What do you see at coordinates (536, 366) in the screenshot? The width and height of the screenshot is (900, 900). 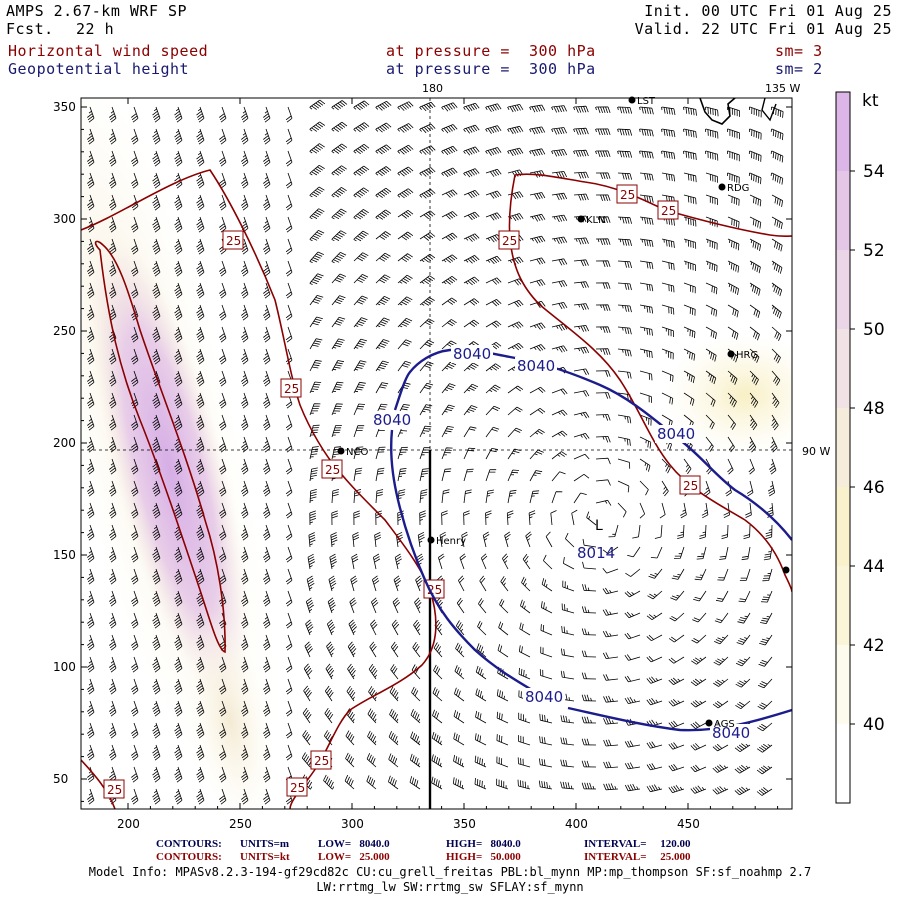 I see `height-contour-label: 8040` at bounding box center [536, 366].